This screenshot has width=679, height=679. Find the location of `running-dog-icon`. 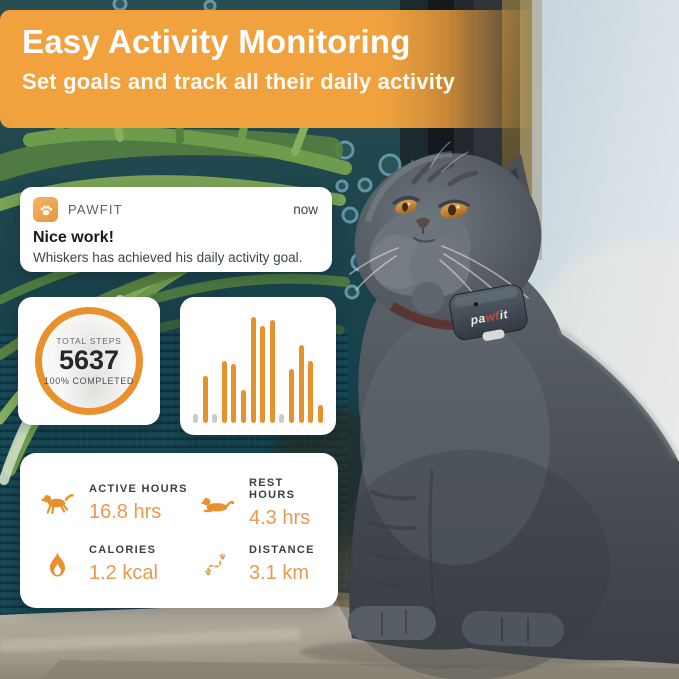

running-dog-icon is located at coordinates (57, 503).